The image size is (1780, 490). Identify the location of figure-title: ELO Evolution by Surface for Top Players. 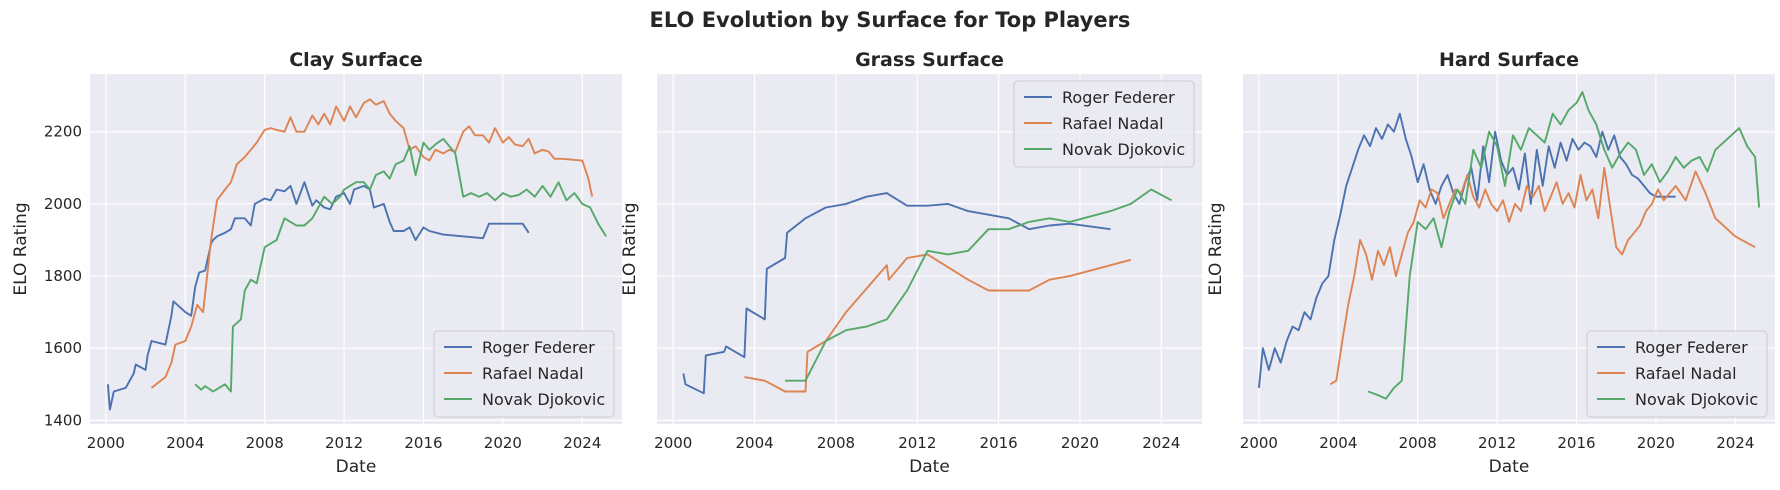
(890, 20).